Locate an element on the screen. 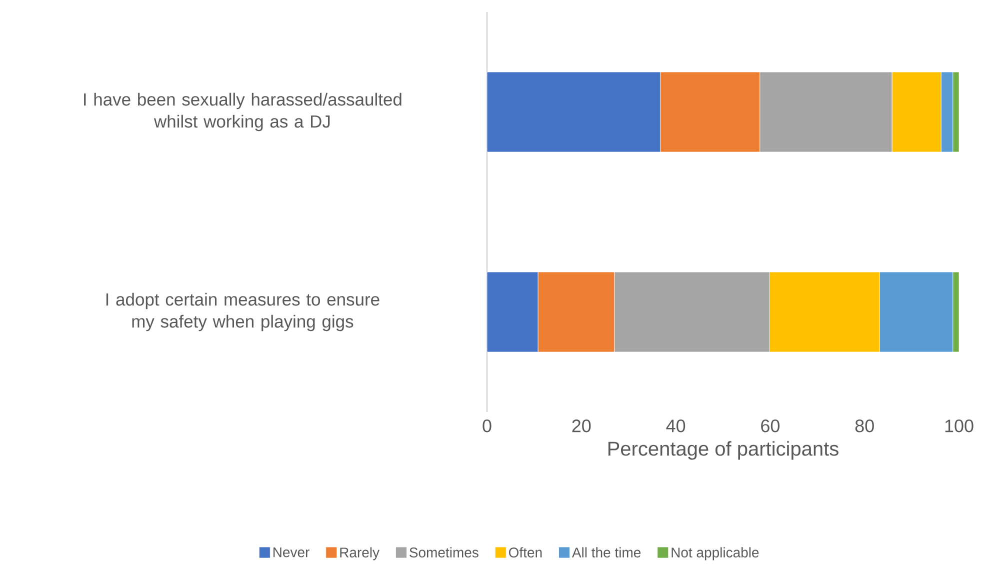 This screenshot has width=981, height=564. x-tick-label: 60 is located at coordinates (770, 426).